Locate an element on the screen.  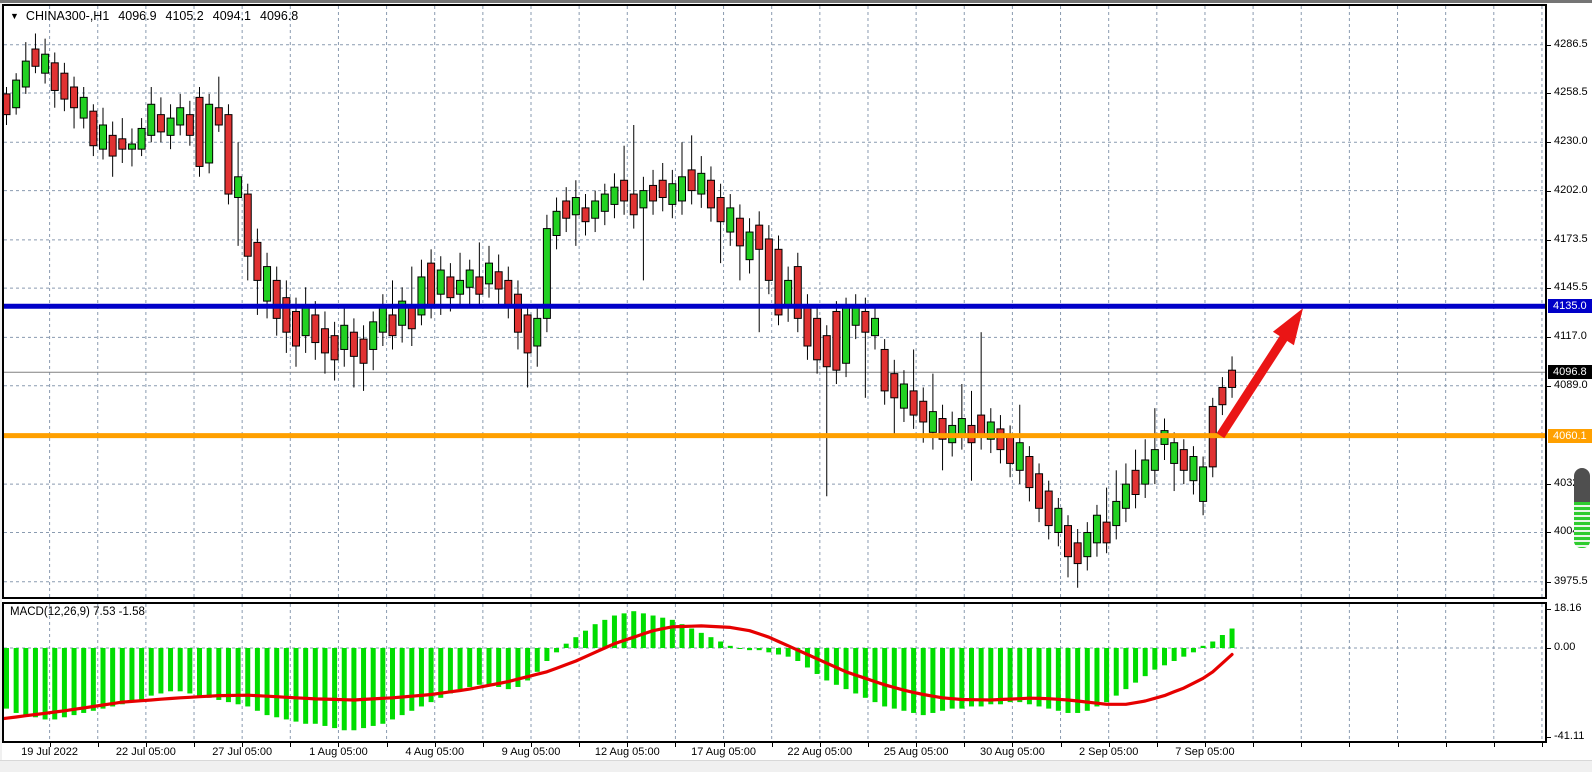
trend-arrow-head is located at coordinates (1287, 327).